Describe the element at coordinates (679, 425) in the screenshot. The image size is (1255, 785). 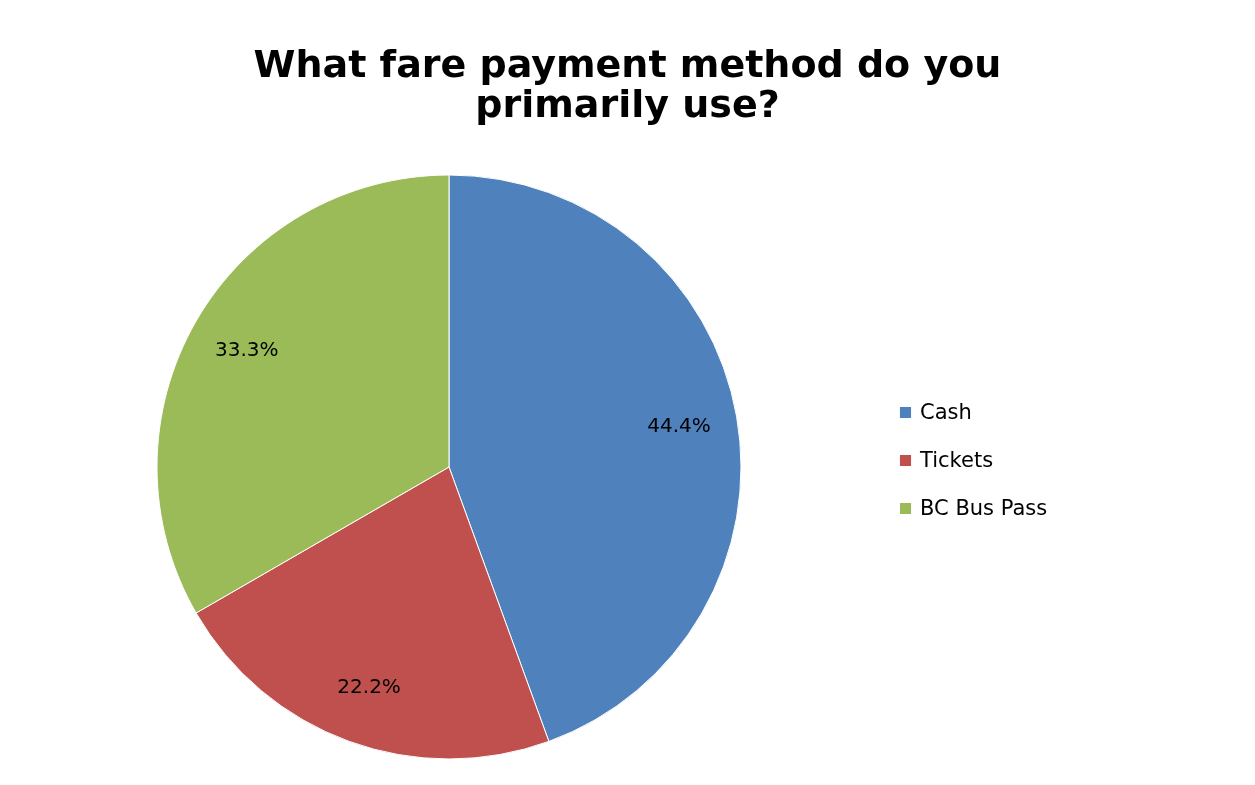
I see `data-label: 44.4%` at that location.